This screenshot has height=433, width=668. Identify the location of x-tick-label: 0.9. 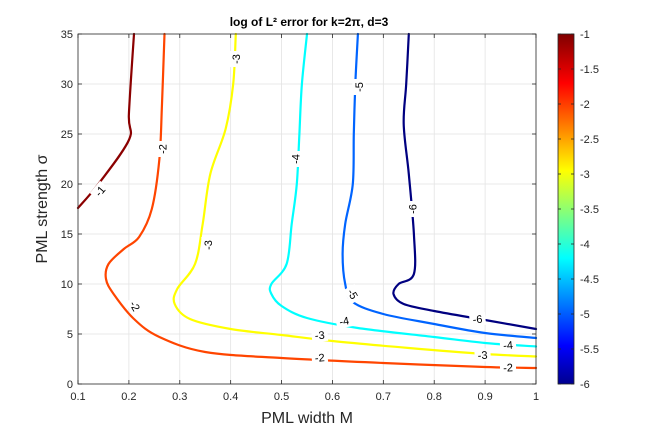
(484, 397).